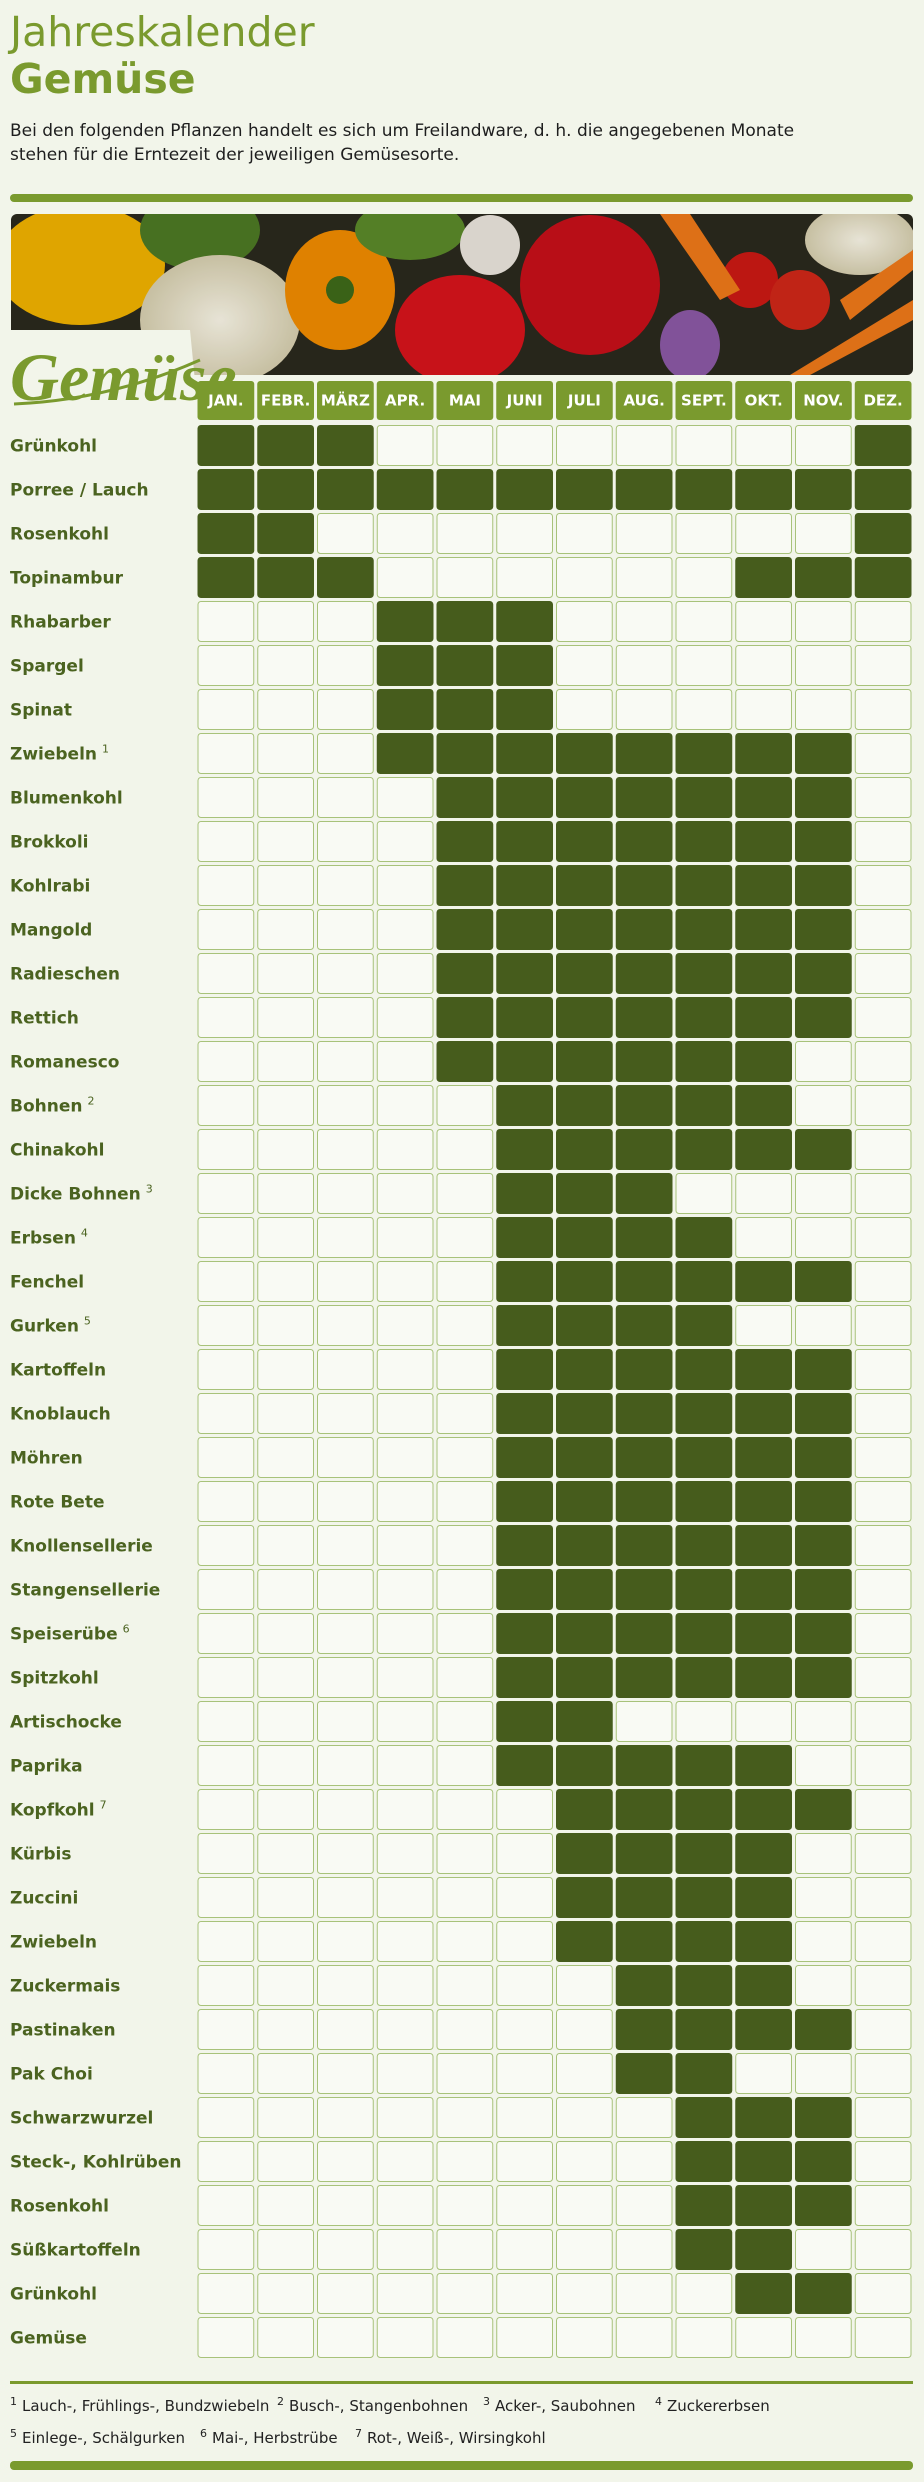  What do you see at coordinates (51, 2075) in the screenshot?
I see `vegetable-name: Pak Choi` at bounding box center [51, 2075].